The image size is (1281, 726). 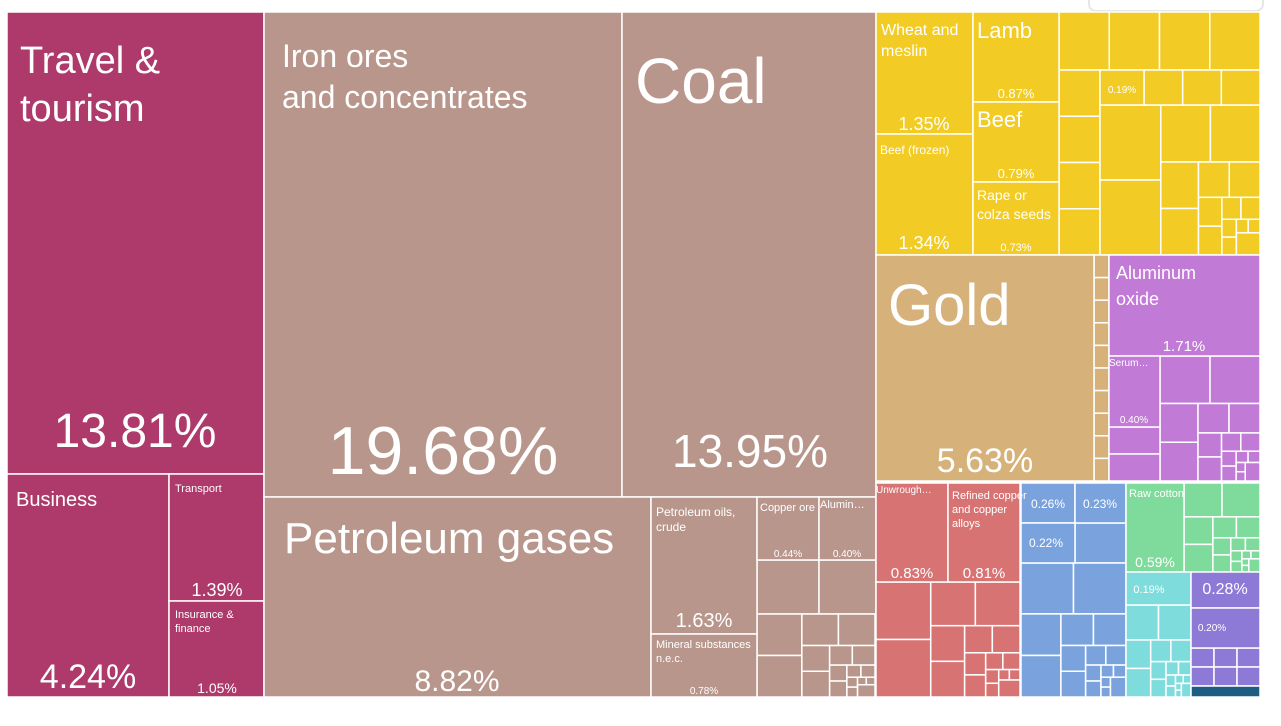 What do you see at coordinates (984, 573) in the screenshot?
I see `label-value-refined-copper-and-copper-alloys: 0.81%` at bounding box center [984, 573].